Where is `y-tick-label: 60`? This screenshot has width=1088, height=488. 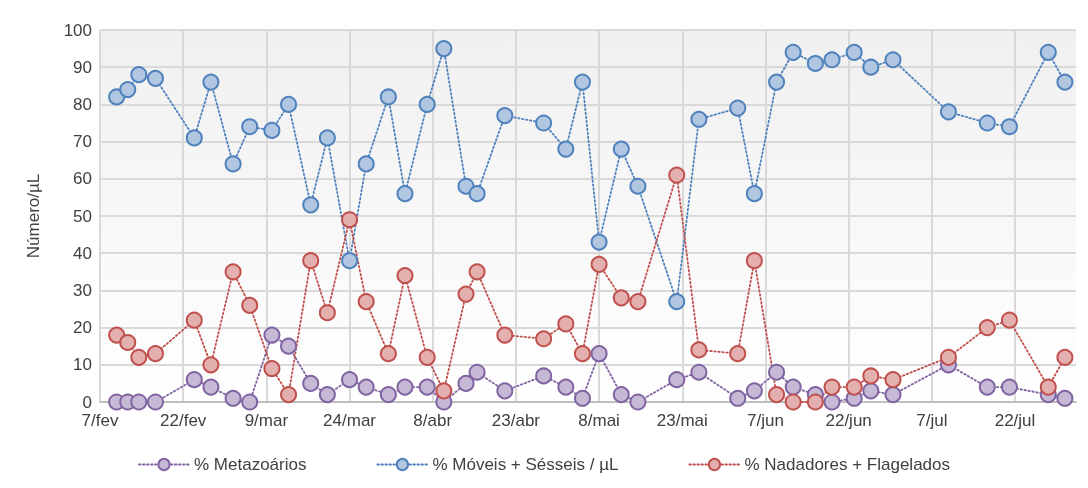 y-tick-label: 60 is located at coordinates (82, 179).